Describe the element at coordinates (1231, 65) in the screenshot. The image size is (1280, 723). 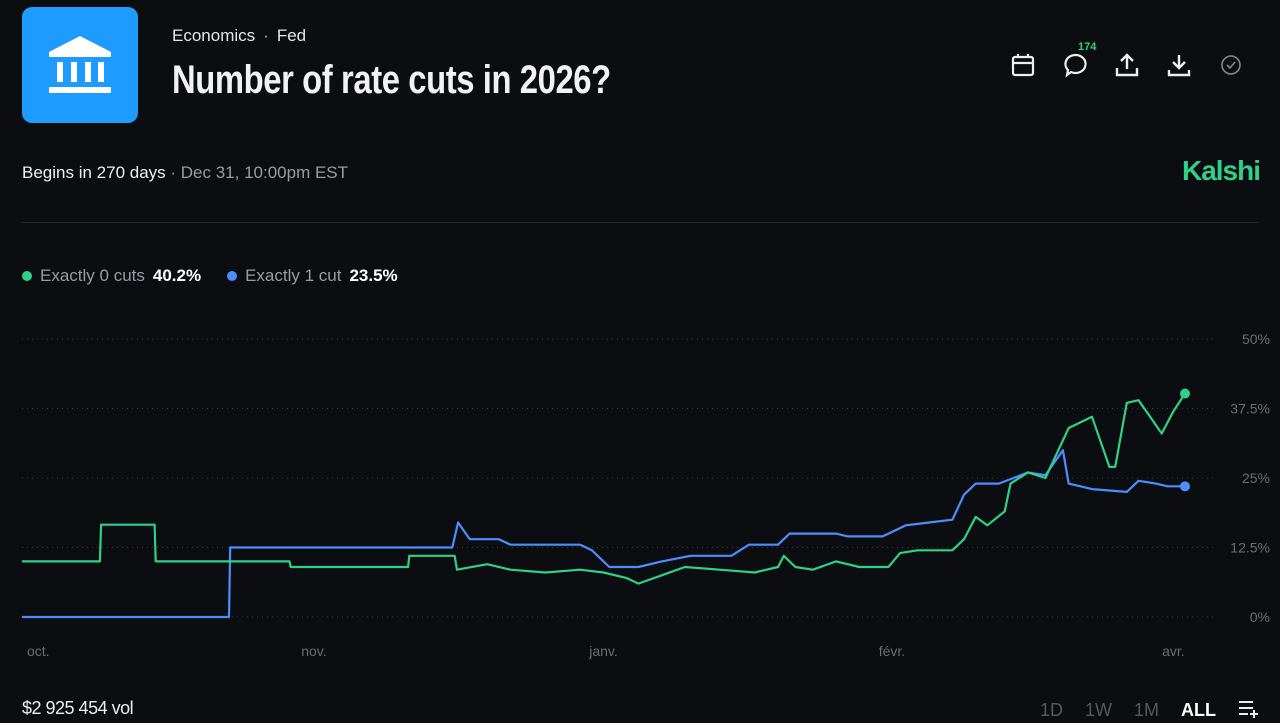
I see `check-circle-icon` at that location.